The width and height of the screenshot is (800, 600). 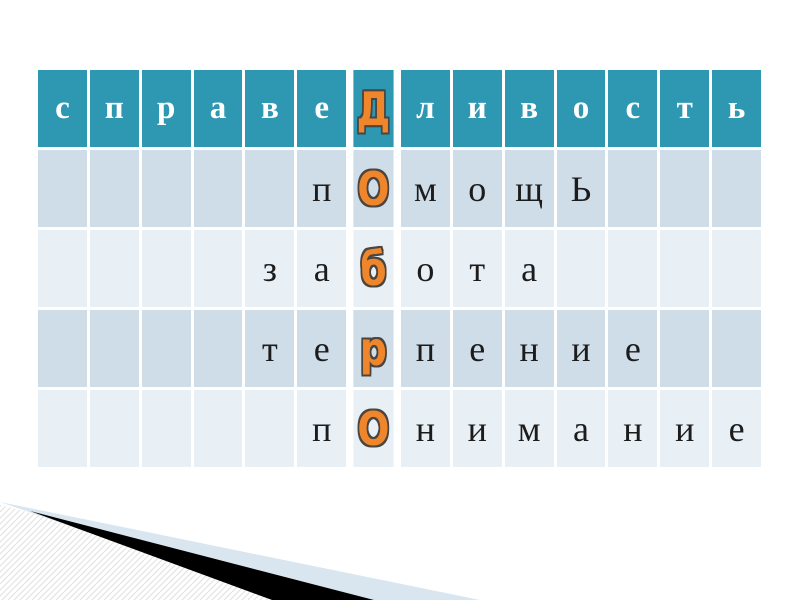 I want to click on crossword-header-cell: ь, so click(x=736, y=108).